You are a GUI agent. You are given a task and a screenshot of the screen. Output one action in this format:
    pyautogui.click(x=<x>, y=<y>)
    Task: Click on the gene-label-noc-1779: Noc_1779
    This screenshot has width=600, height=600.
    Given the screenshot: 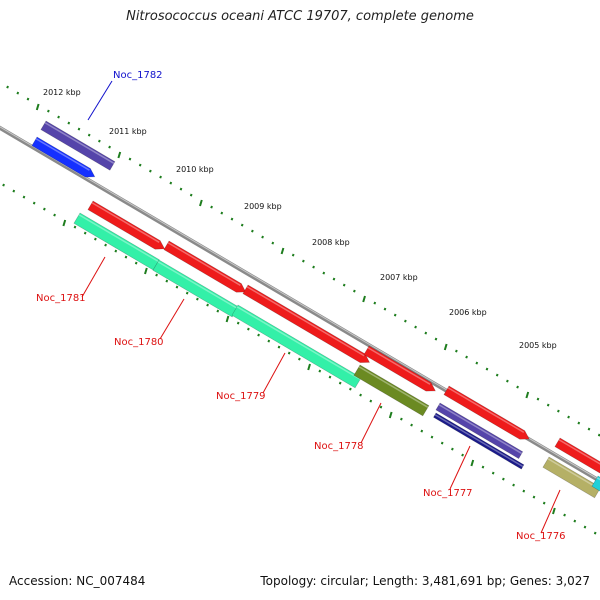 What is the action you would take?
    pyautogui.click(x=241, y=396)
    